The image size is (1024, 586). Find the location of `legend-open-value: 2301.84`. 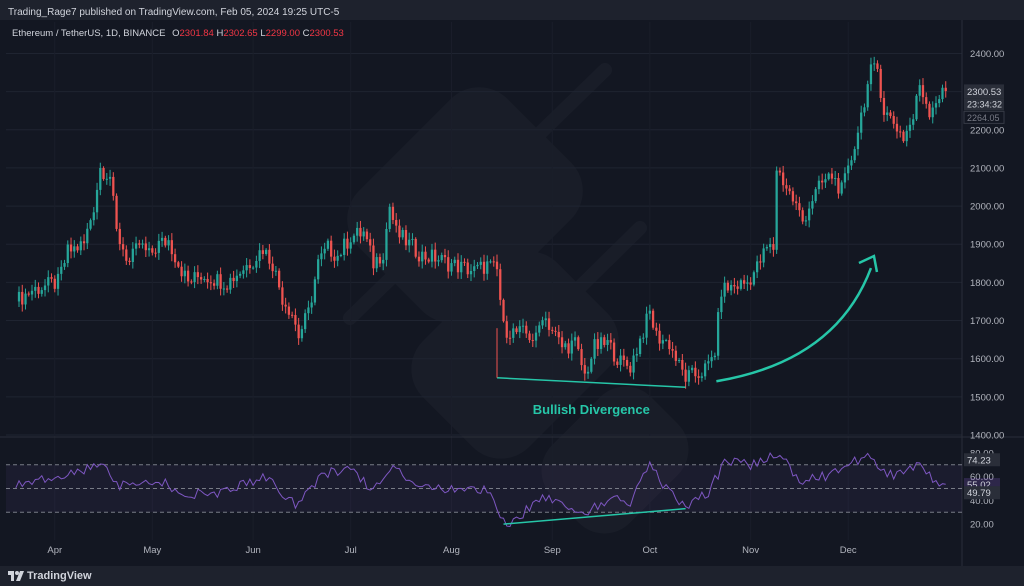

legend-open-value: 2301.84 is located at coordinates (196, 33).